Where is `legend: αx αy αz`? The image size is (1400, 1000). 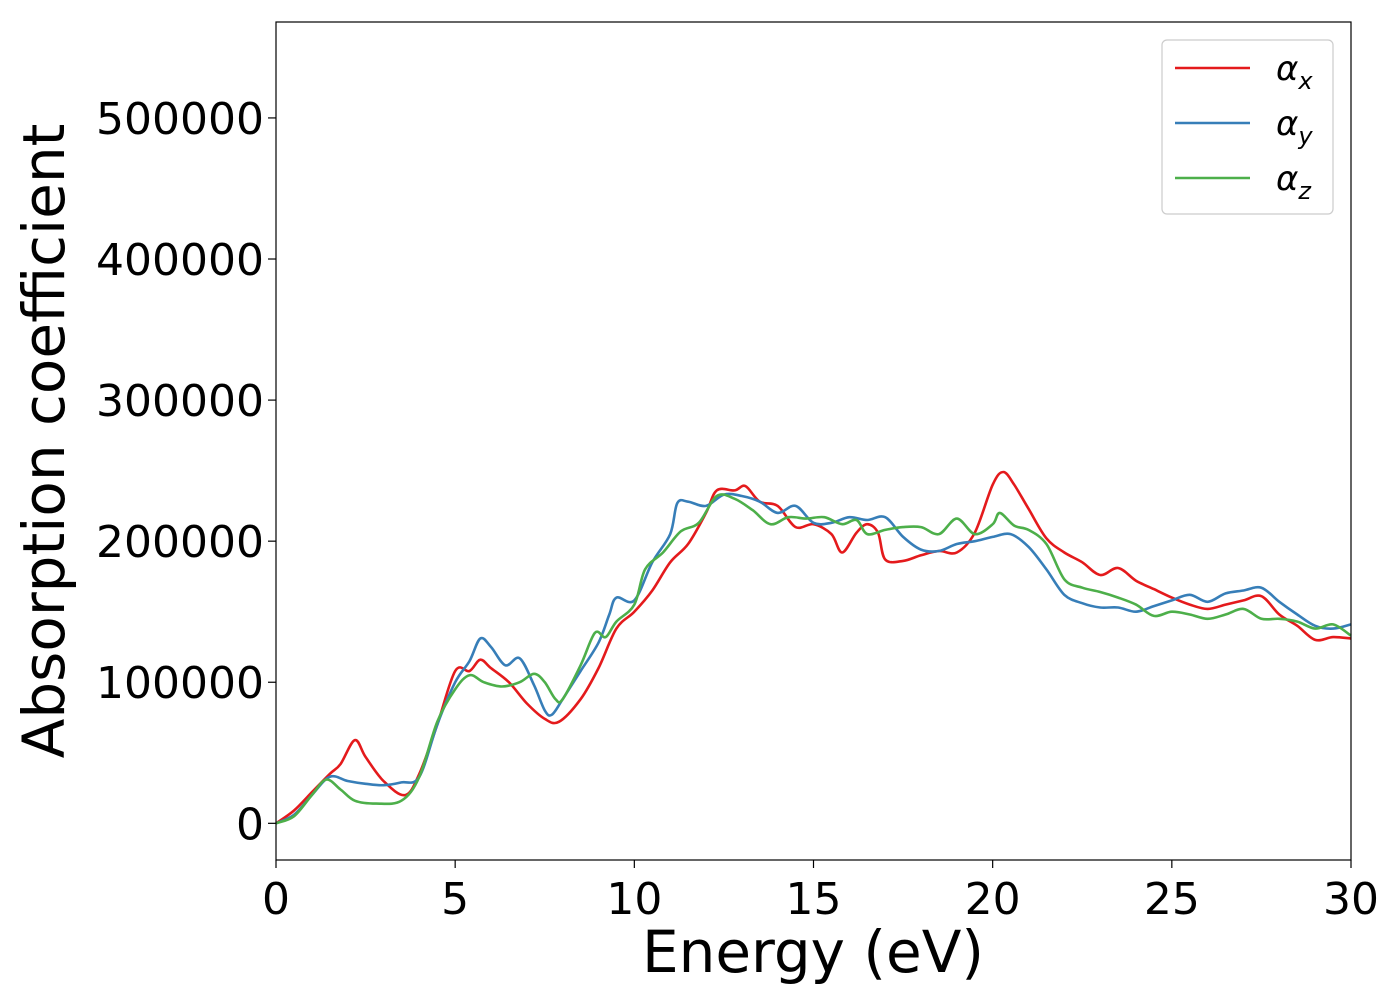
legend: αx αy αz is located at coordinates (1247, 127).